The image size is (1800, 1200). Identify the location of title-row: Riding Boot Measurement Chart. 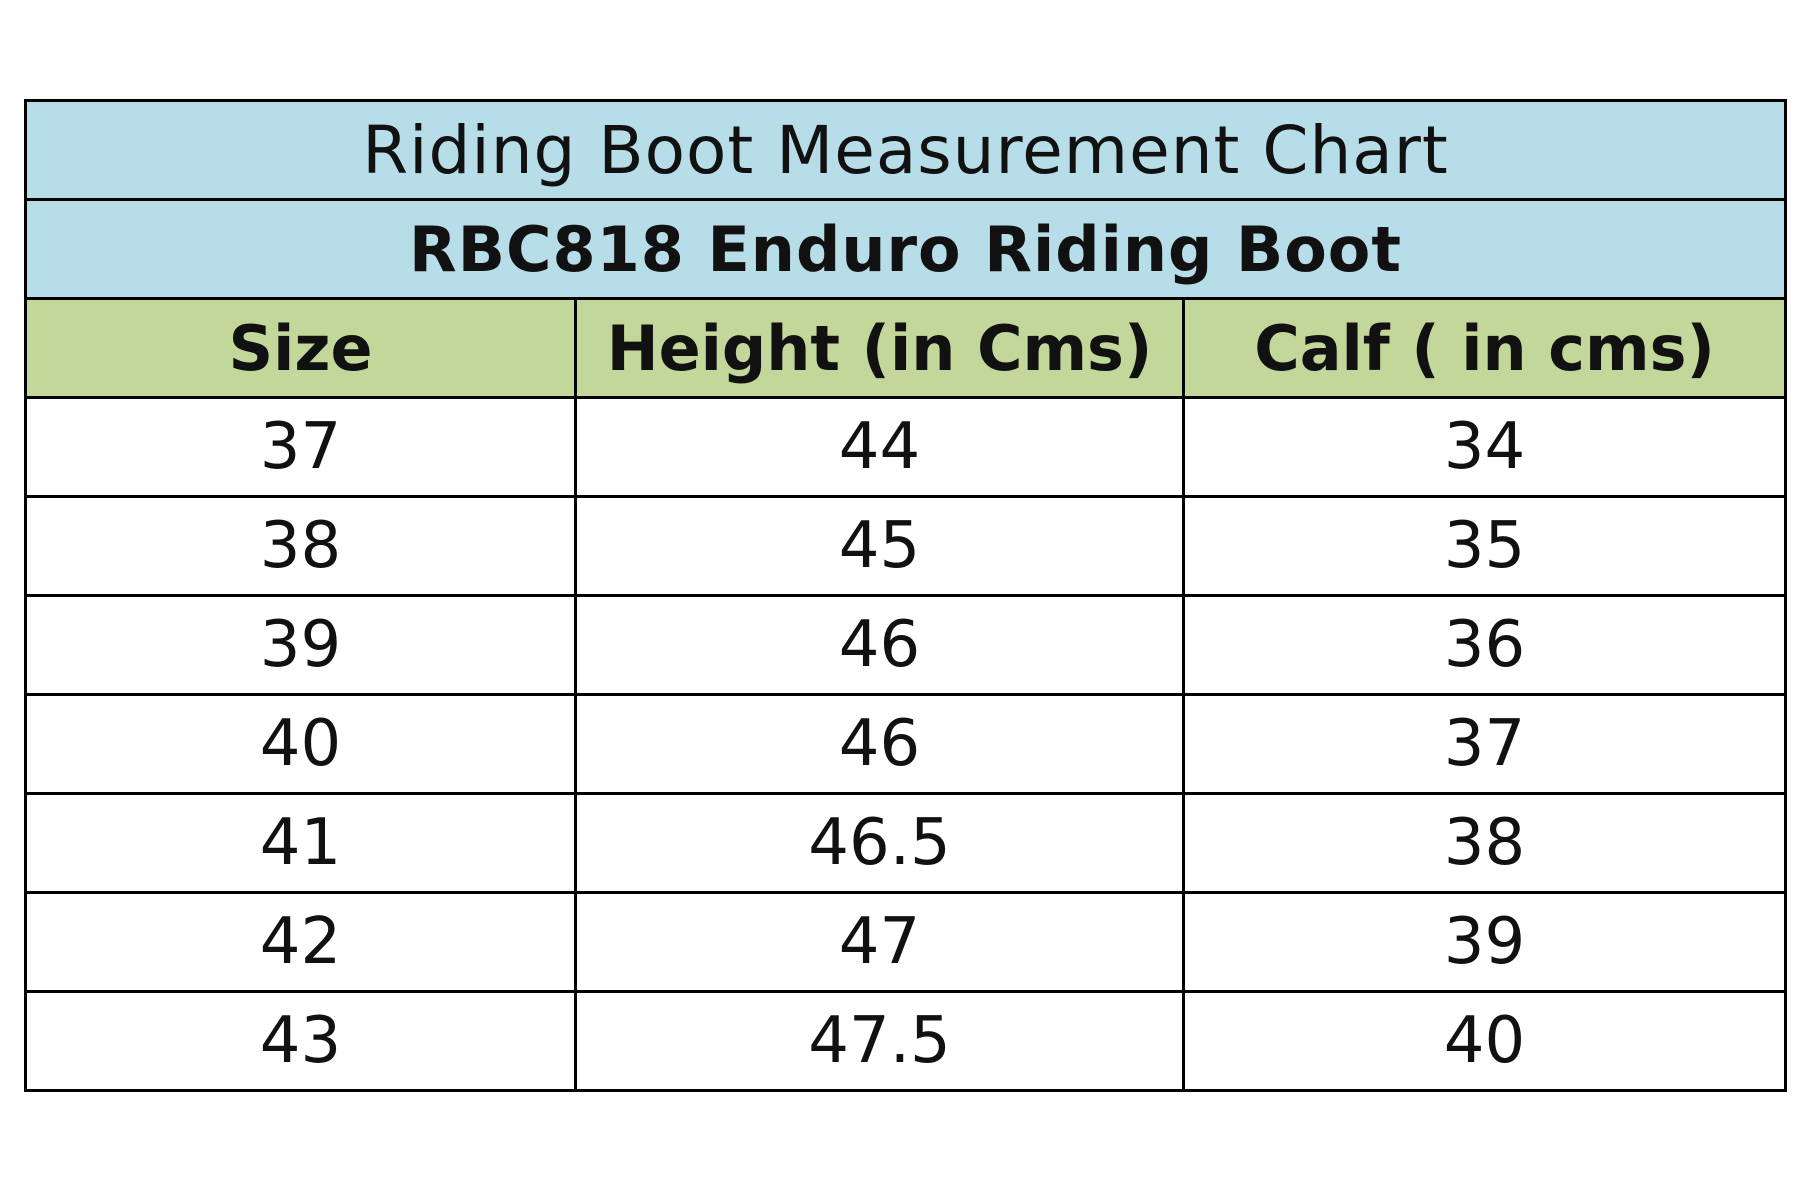
(905, 150).